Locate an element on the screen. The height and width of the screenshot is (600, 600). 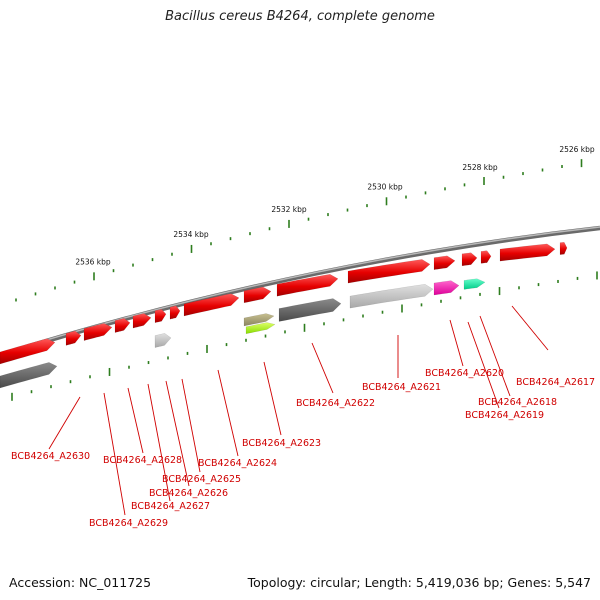
scale-label: 2526 kbp is located at coordinates (577, 149).